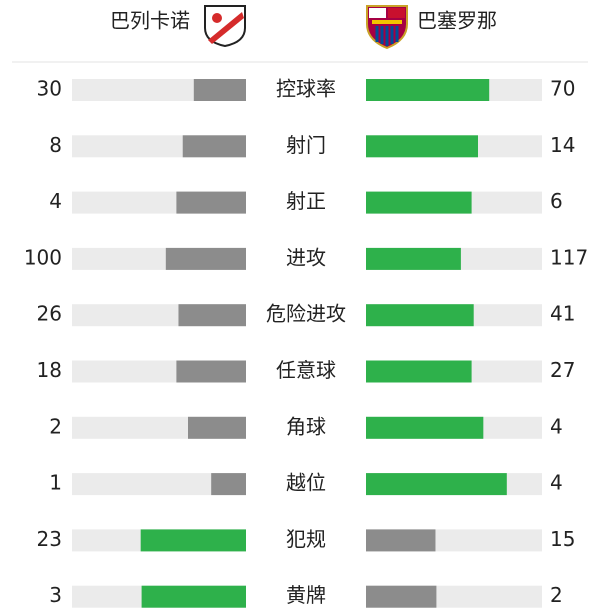 Image resolution: width=600 pixels, height=612 pixels. What do you see at coordinates (306, 201) in the screenshot?
I see `stat-label: 射正` at bounding box center [306, 201].